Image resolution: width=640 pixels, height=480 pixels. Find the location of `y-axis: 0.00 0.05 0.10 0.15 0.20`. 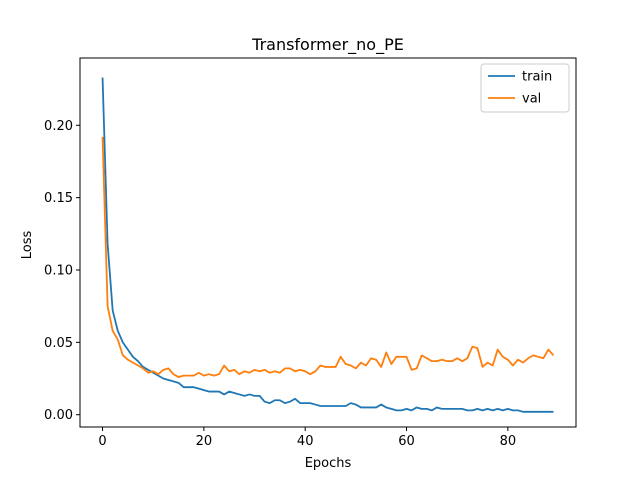

y-axis: 0.00 0.05 0.10 0.15 0.20 is located at coordinates (62, 271).